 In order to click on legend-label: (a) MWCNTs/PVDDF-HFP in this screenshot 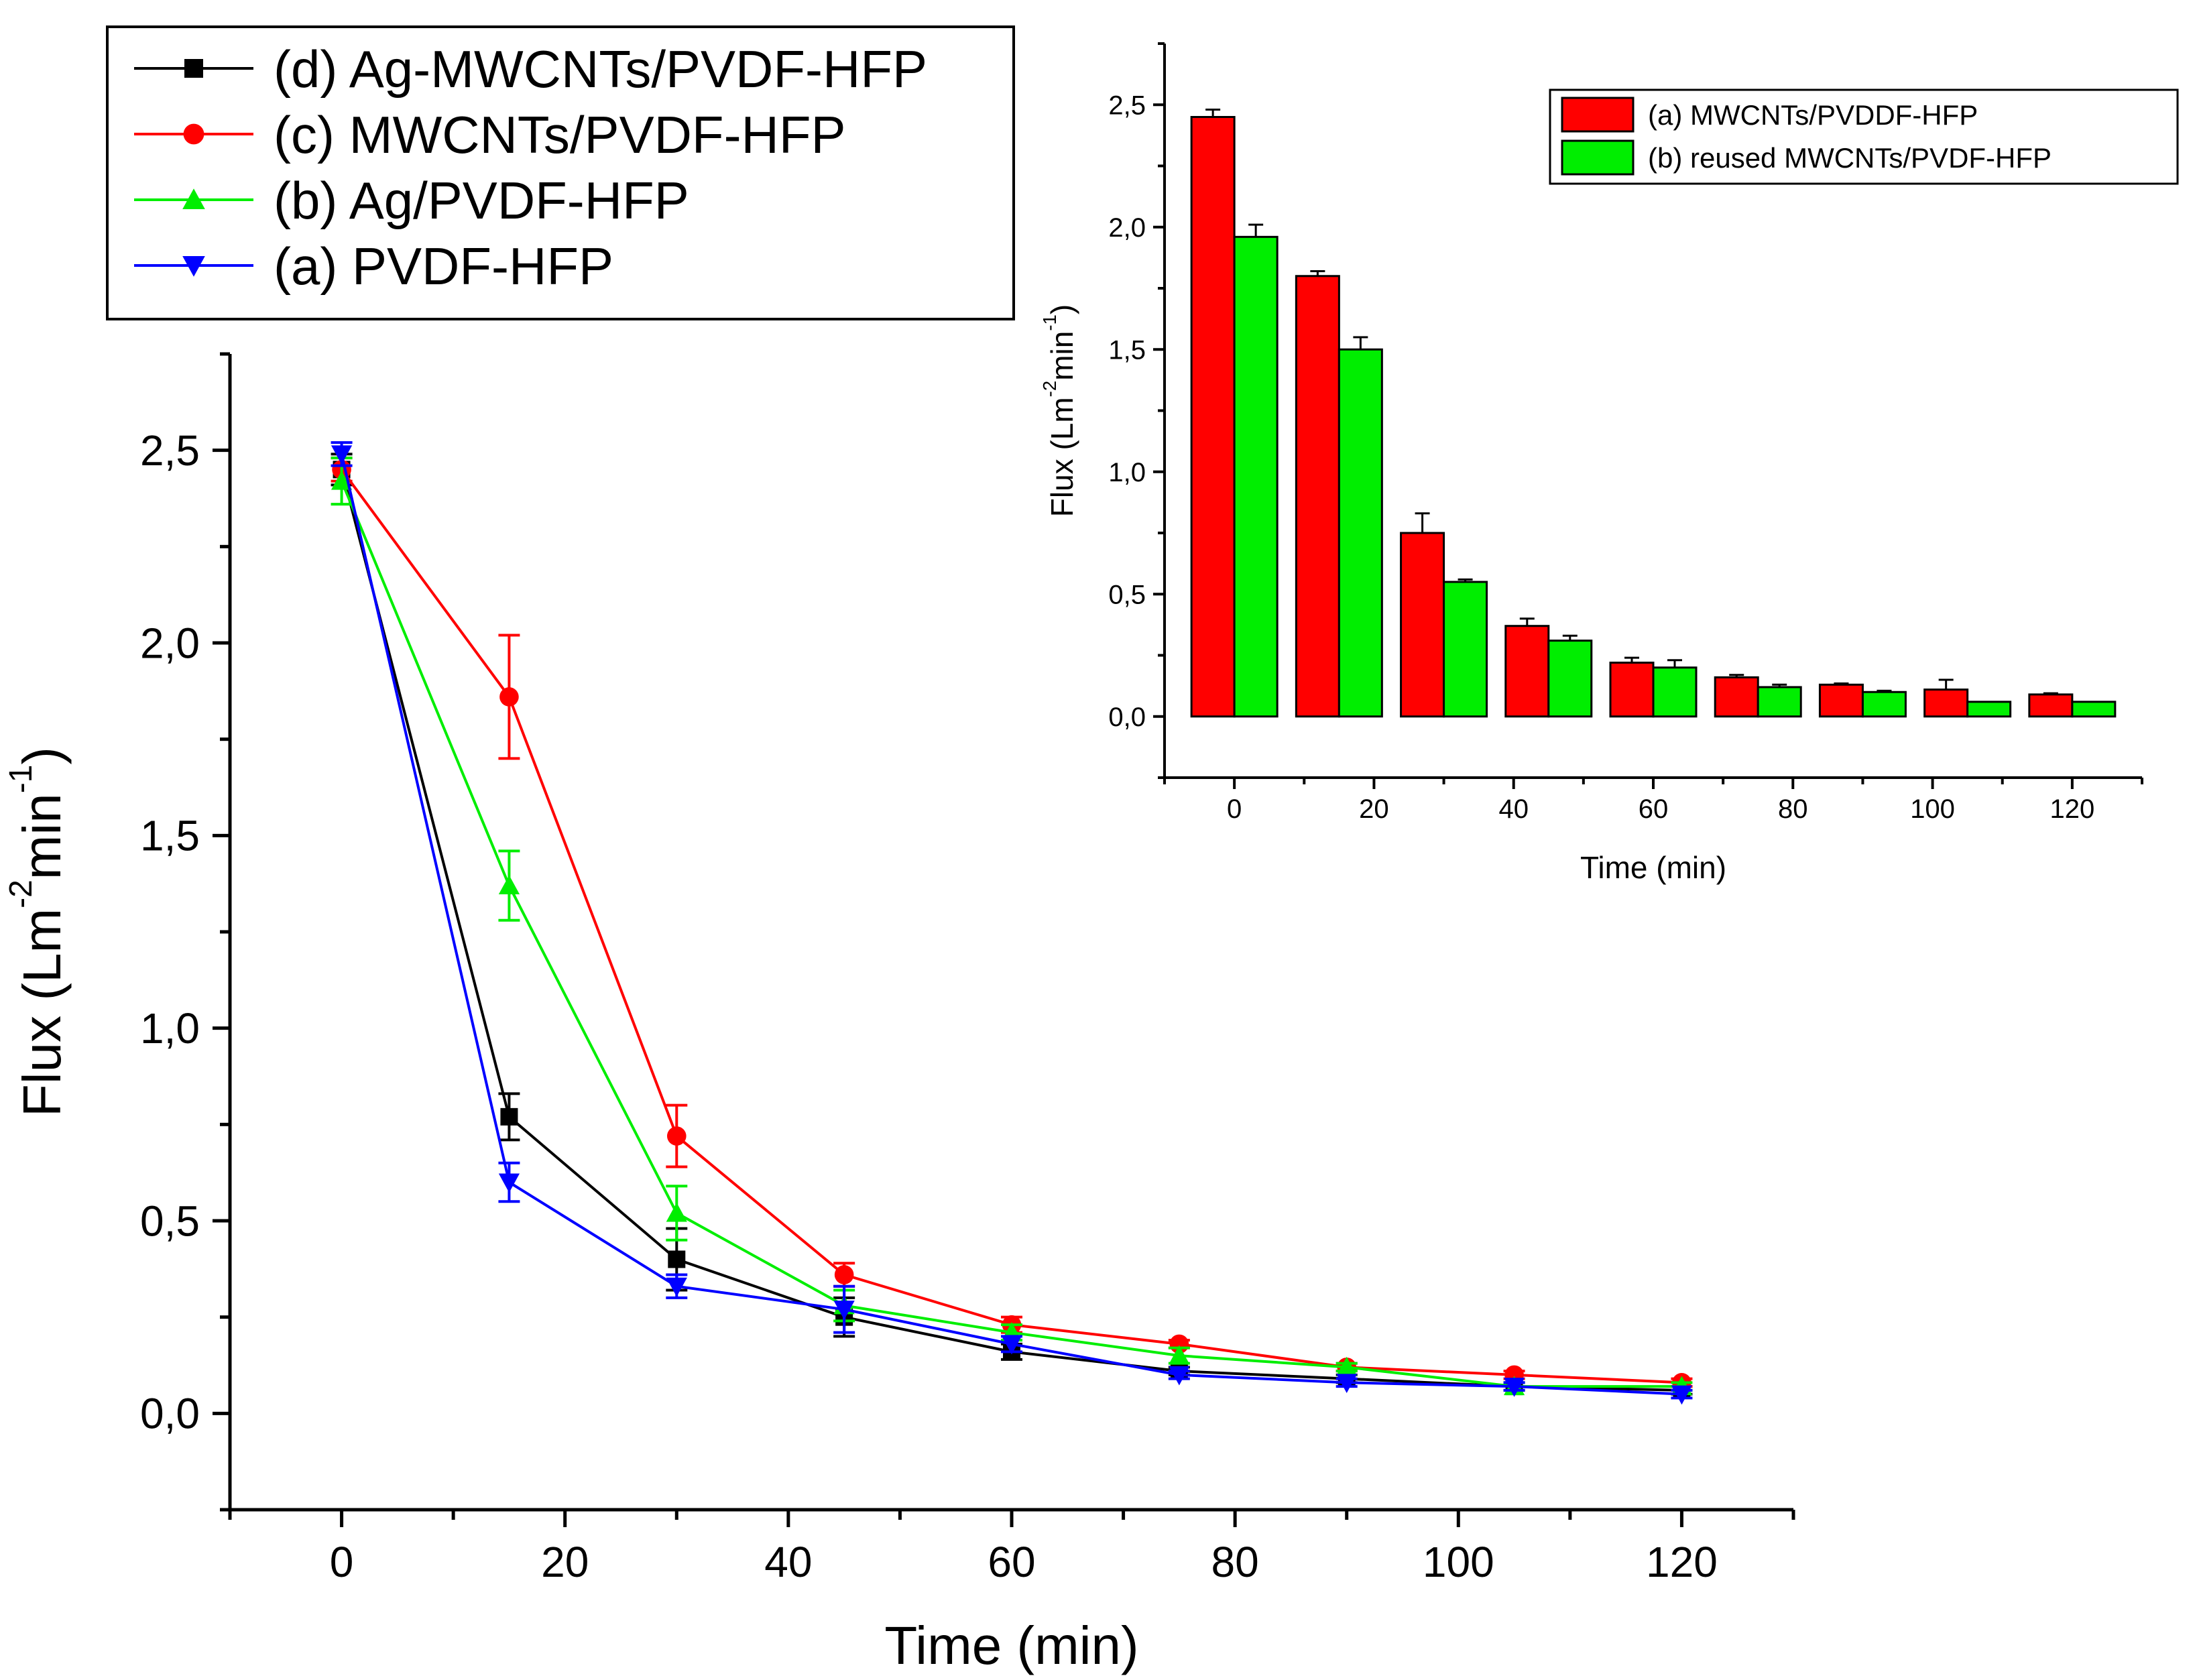, I will do `click(1813, 115)`.